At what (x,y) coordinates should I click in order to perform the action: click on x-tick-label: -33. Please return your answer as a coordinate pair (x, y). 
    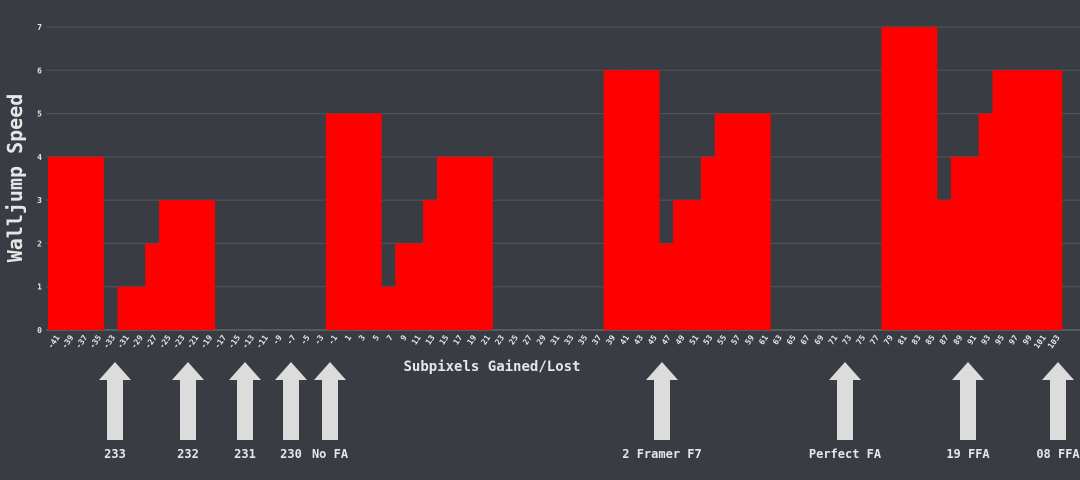
    Looking at the image, I should click on (110, 341).